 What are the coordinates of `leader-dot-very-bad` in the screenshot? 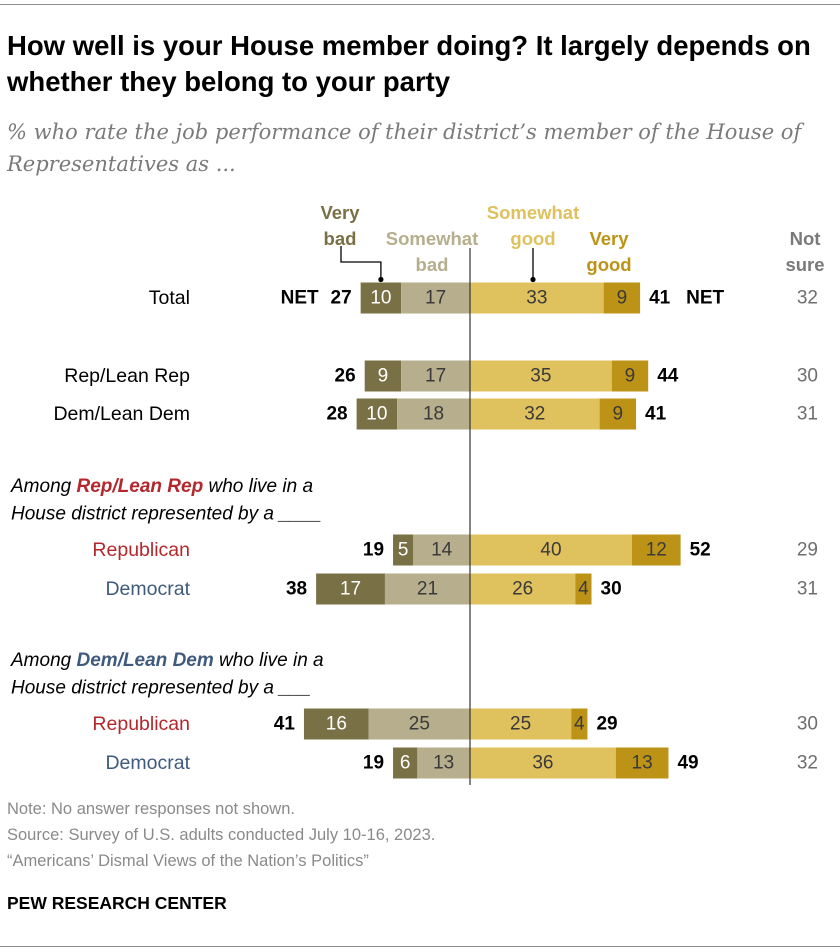 It's located at (381, 279).